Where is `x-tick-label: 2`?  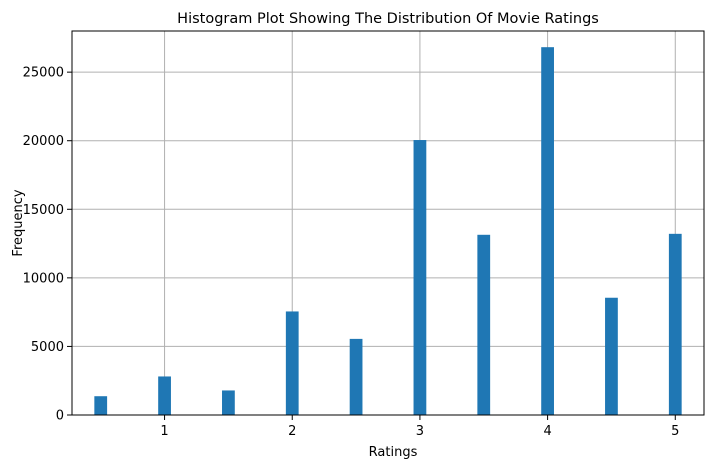 x-tick-label: 2 is located at coordinates (292, 431).